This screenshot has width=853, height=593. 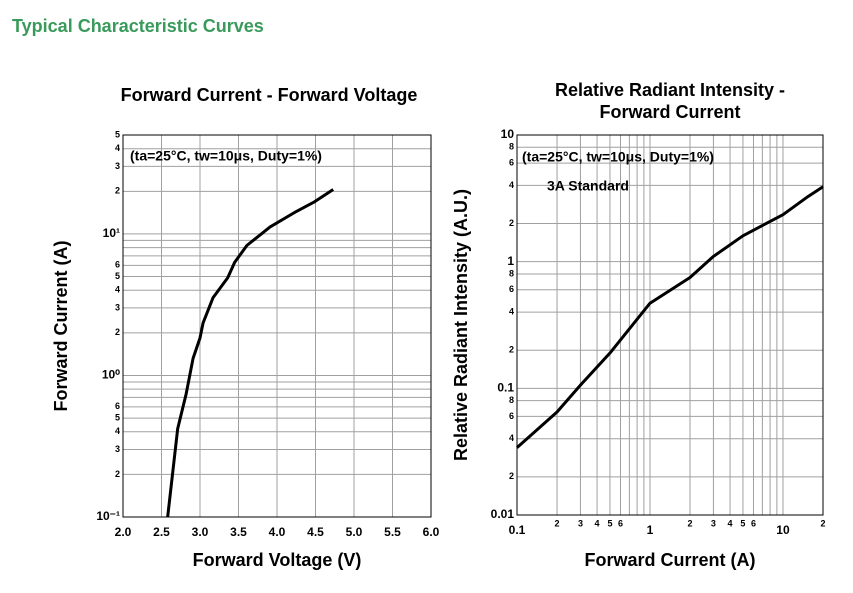 I want to click on x-tick-label: 10, so click(x=783, y=530).